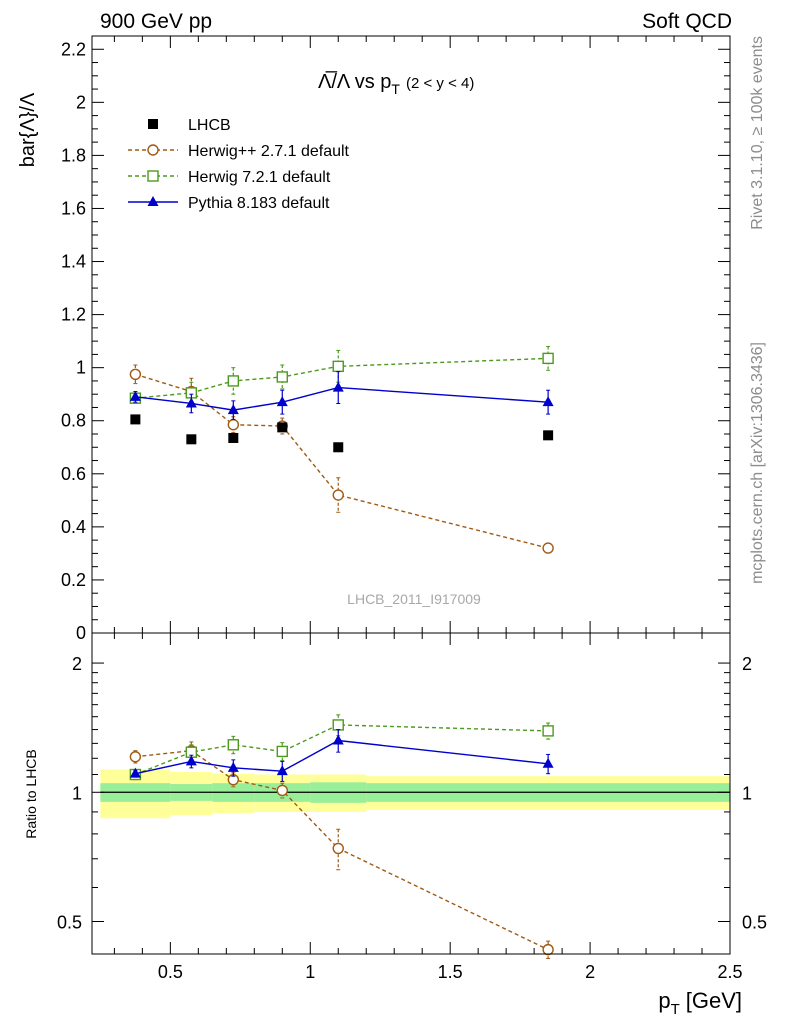 This screenshot has width=786, height=1024. I want to click on x-tick-label: 0.5, so click(170, 972).